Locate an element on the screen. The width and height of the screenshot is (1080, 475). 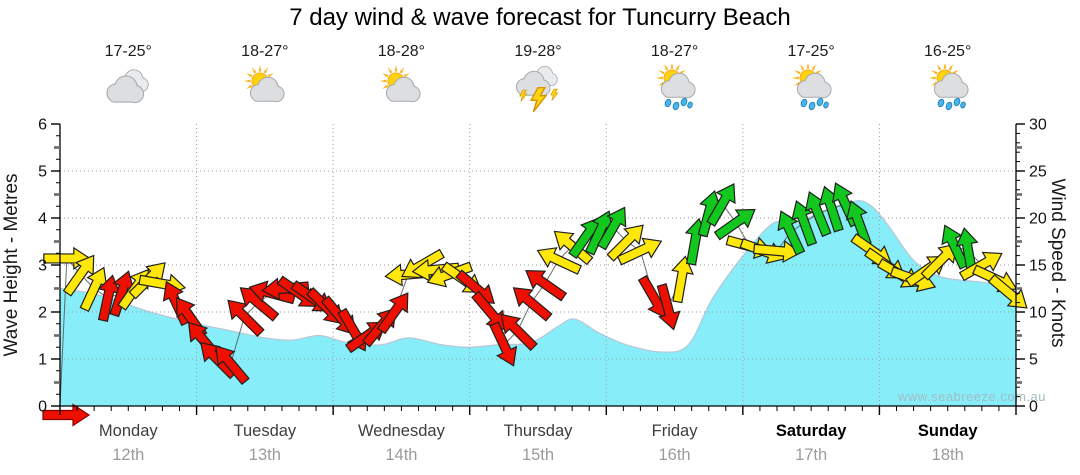
svg-text: 15 is located at coordinates (1038, 266).